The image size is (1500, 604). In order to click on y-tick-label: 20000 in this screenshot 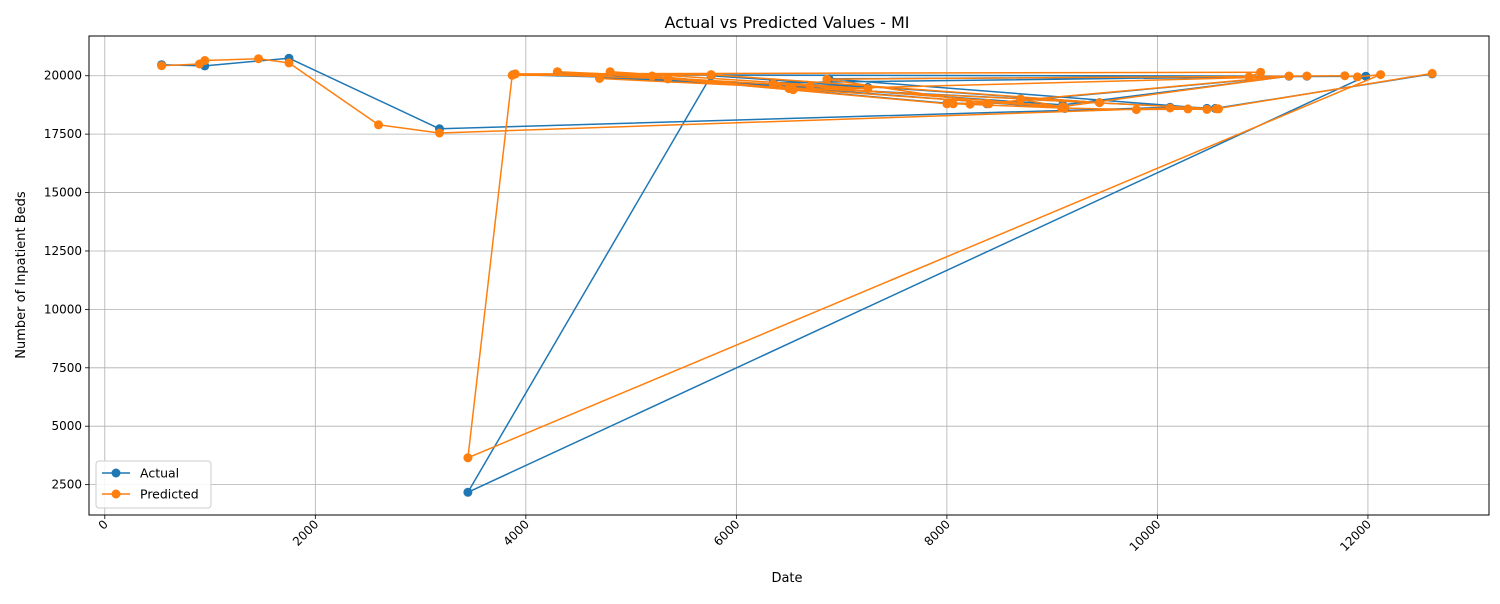, I will do `click(63, 76)`.